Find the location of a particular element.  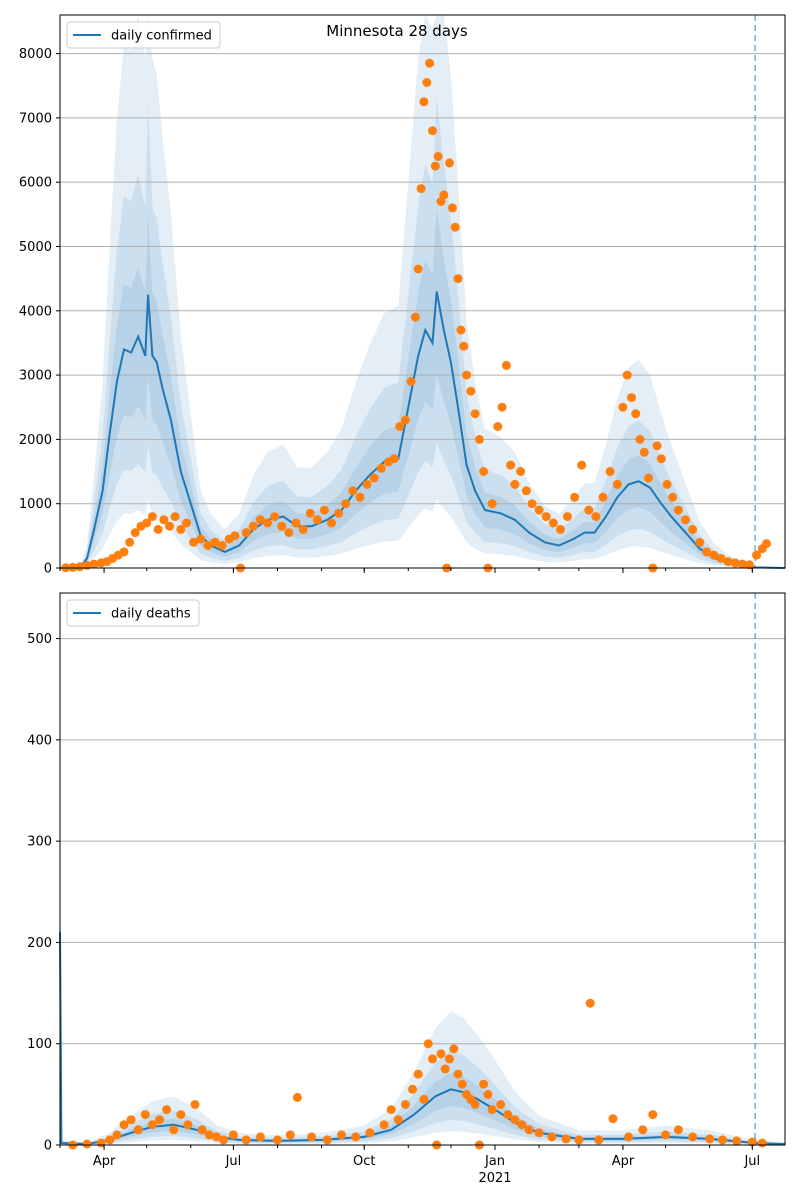

confirmed-legend-box is located at coordinates (143, 35).